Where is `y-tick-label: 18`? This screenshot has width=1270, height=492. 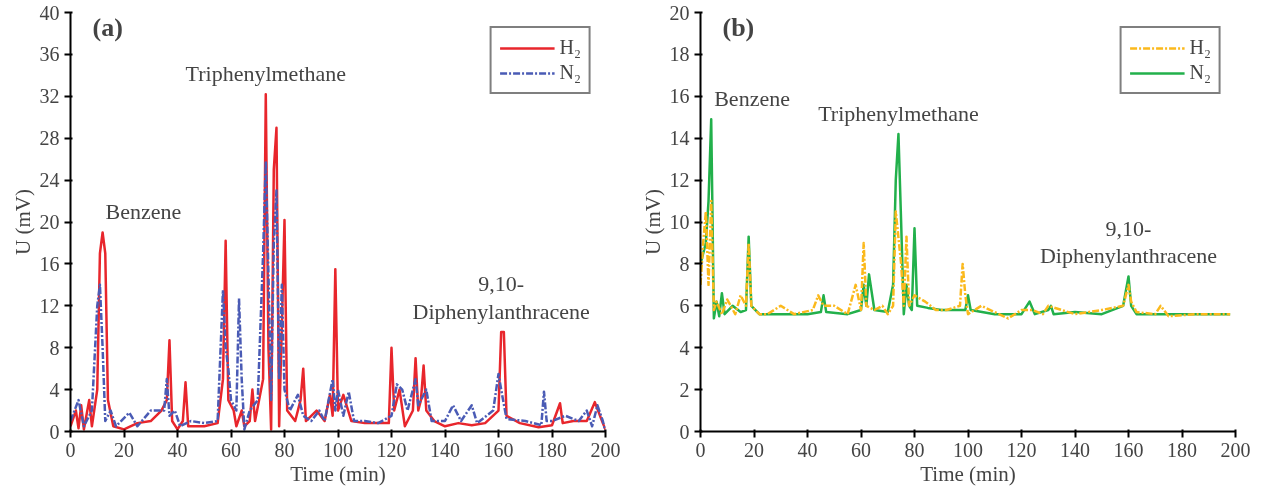
y-tick-label: 18 is located at coordinates (679, 54).